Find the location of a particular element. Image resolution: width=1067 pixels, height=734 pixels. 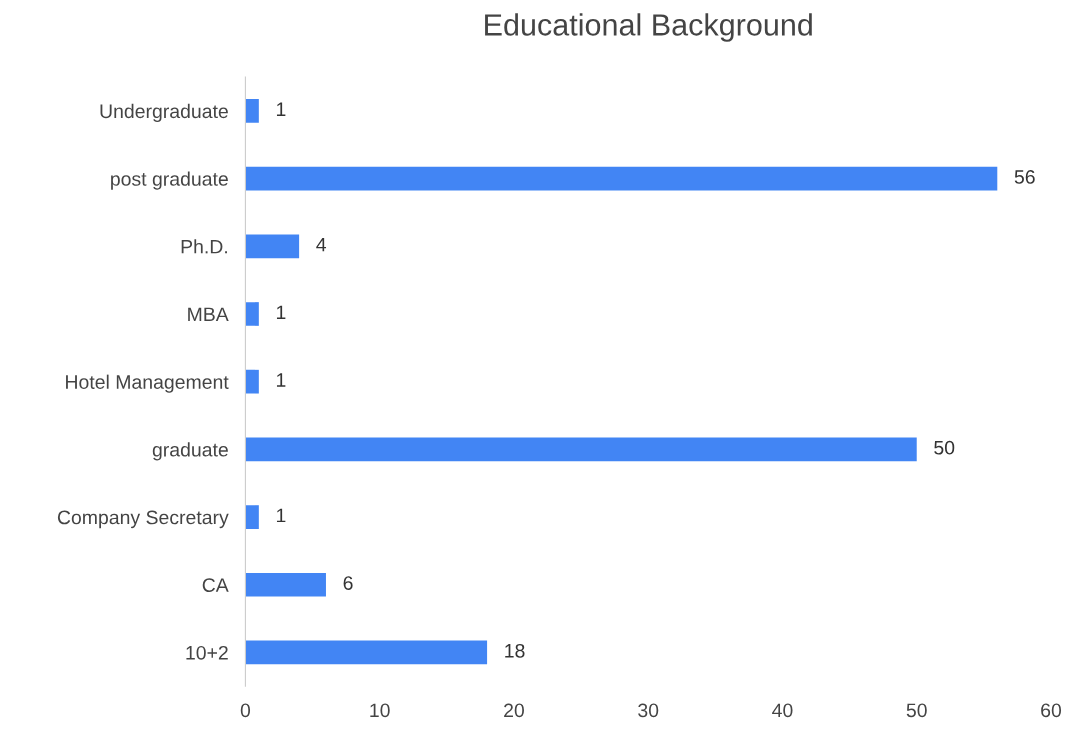

x-tick-label: 30 is located at coordinates (648, 710).